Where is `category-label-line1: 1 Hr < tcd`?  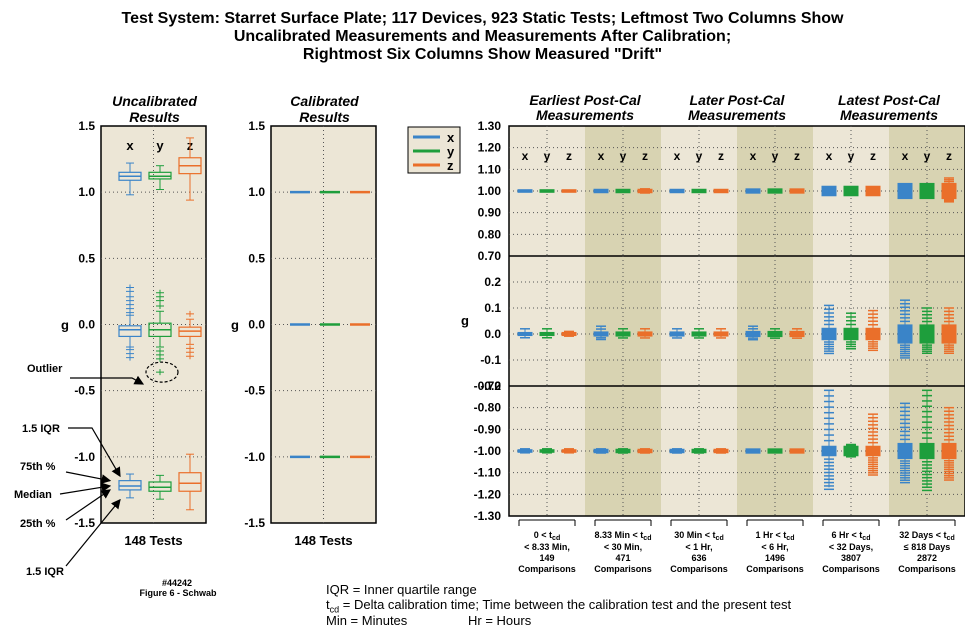 category-label-line1: 1 Hr < tcd is located at coordinates (775, 536).